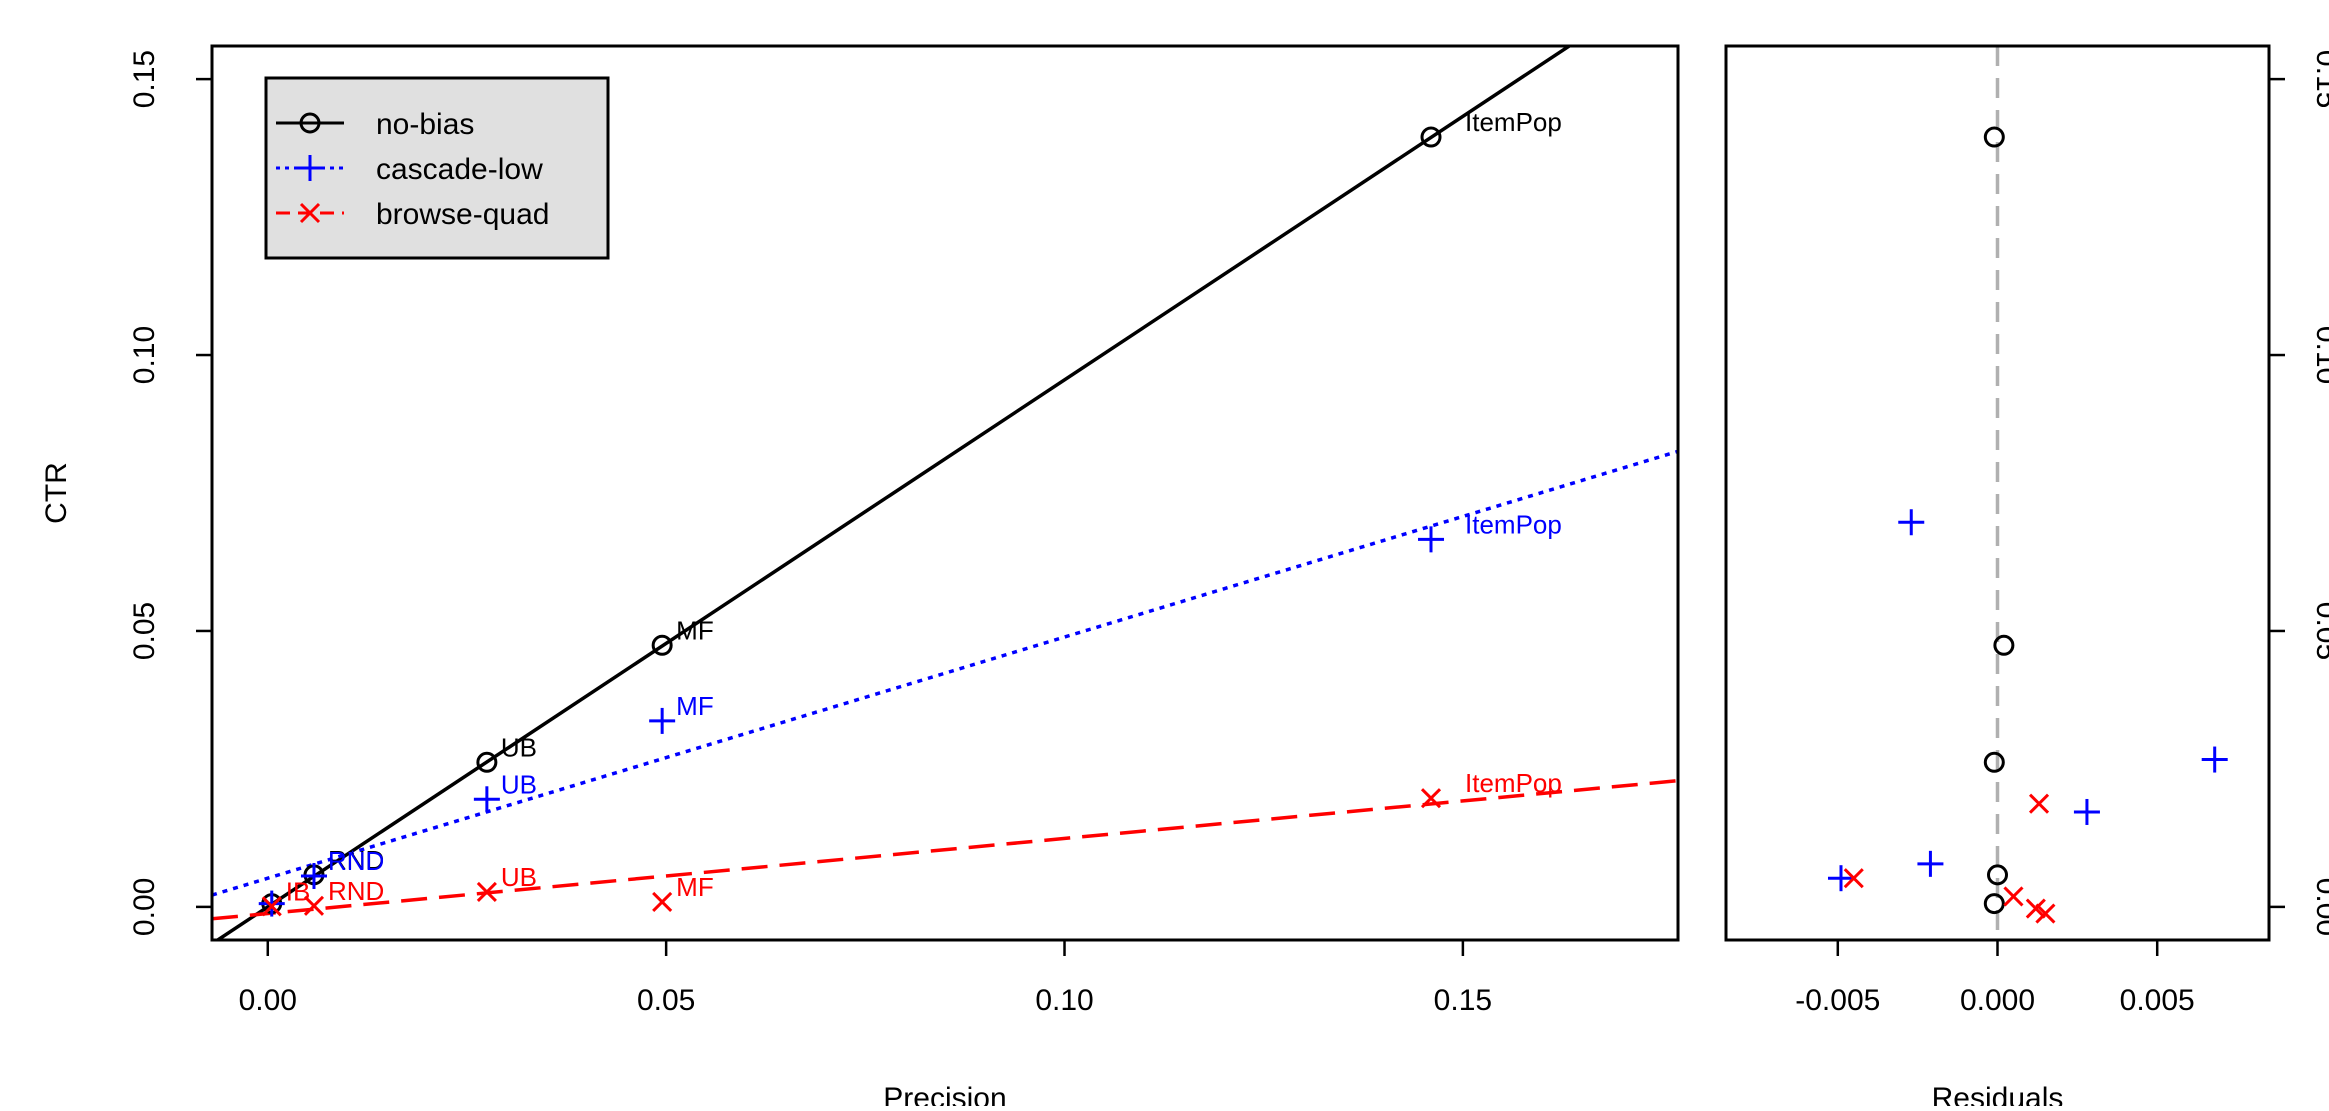  I want to click on resid-y-tick-label-2: 0.10, so click(2319, 355).